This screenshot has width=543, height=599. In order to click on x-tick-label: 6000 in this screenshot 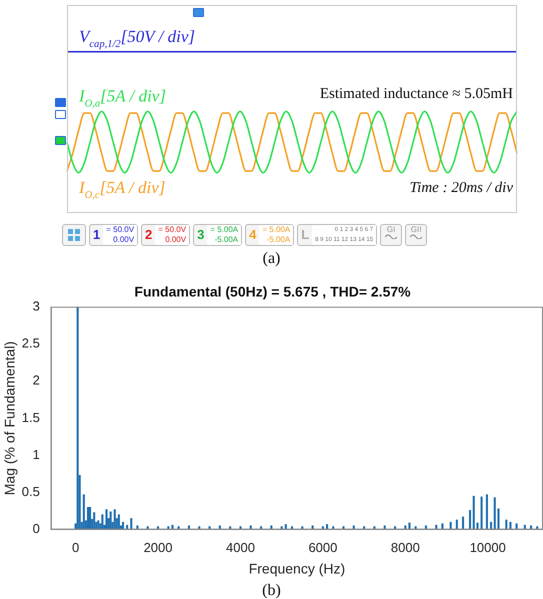, I will do `click(323, 547)`.